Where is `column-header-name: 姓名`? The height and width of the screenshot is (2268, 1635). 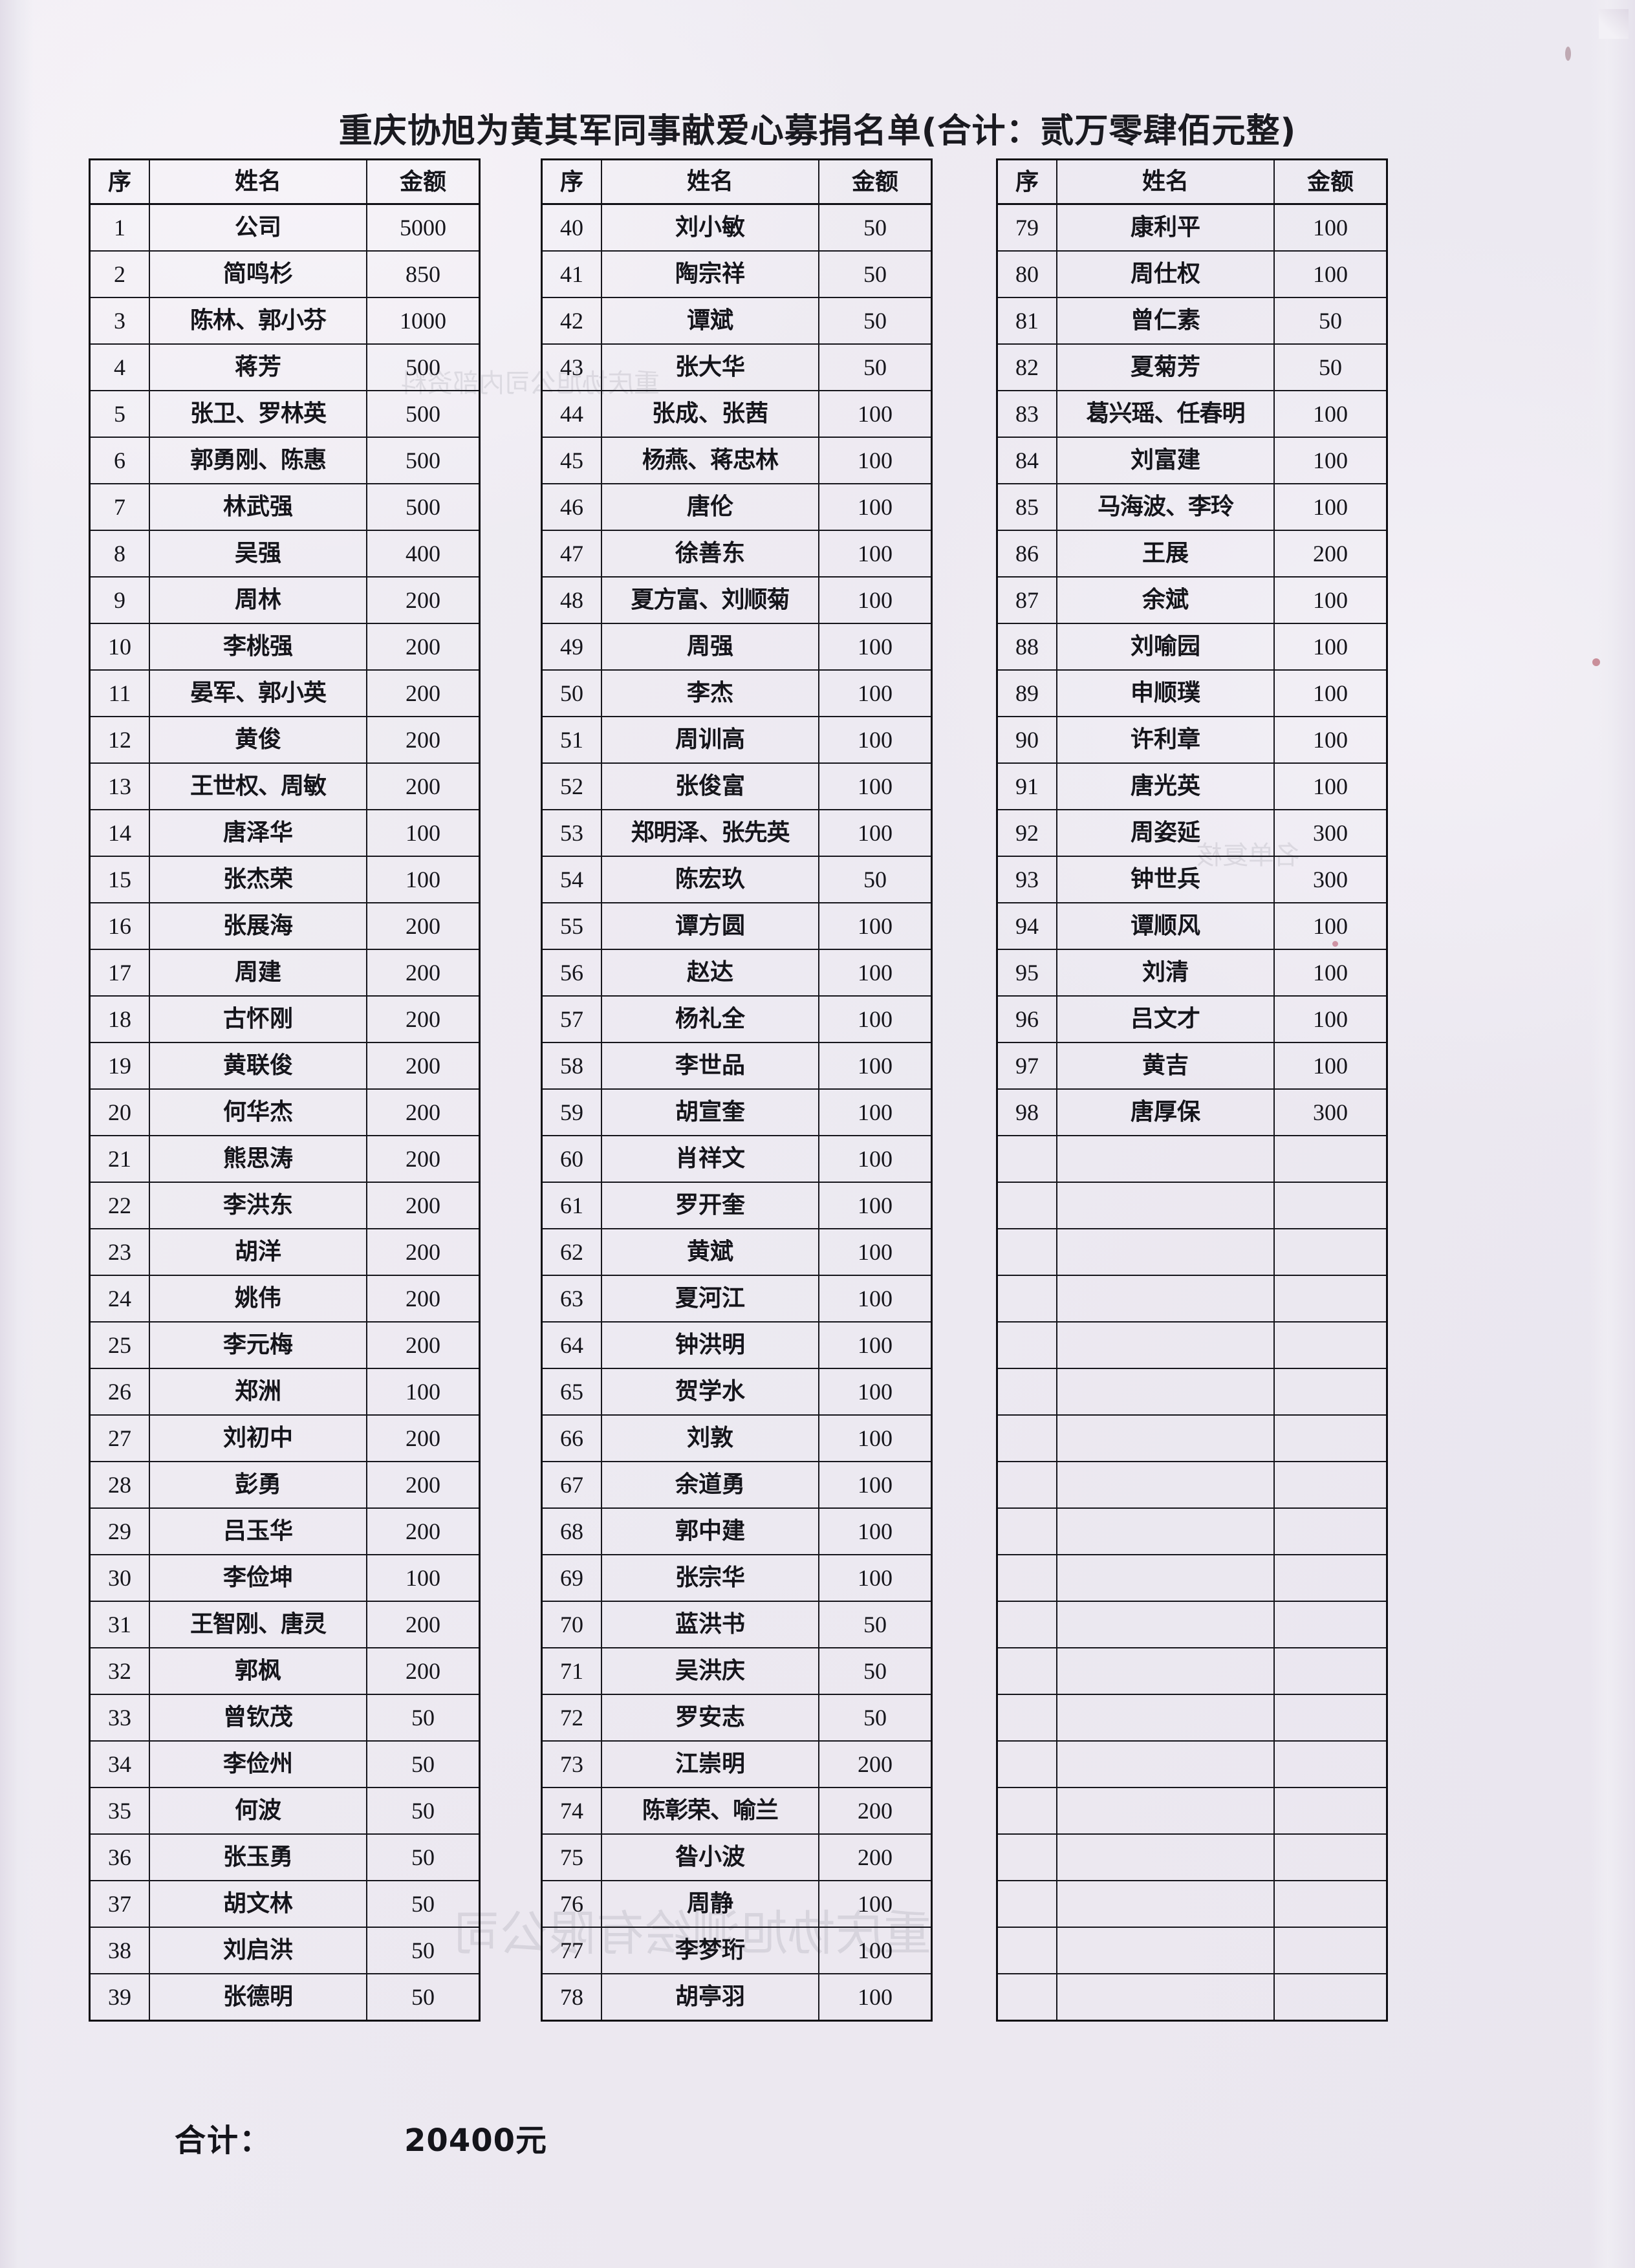
column-header-name: 姓名 is located at coordinates (1165, 181).